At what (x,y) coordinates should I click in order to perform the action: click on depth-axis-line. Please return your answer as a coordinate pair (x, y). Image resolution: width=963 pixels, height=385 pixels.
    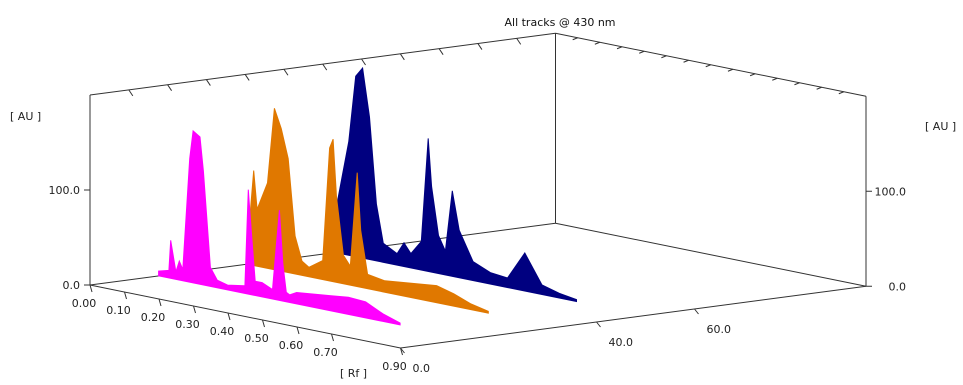
    Looking at the image, I should click on (633, 317).